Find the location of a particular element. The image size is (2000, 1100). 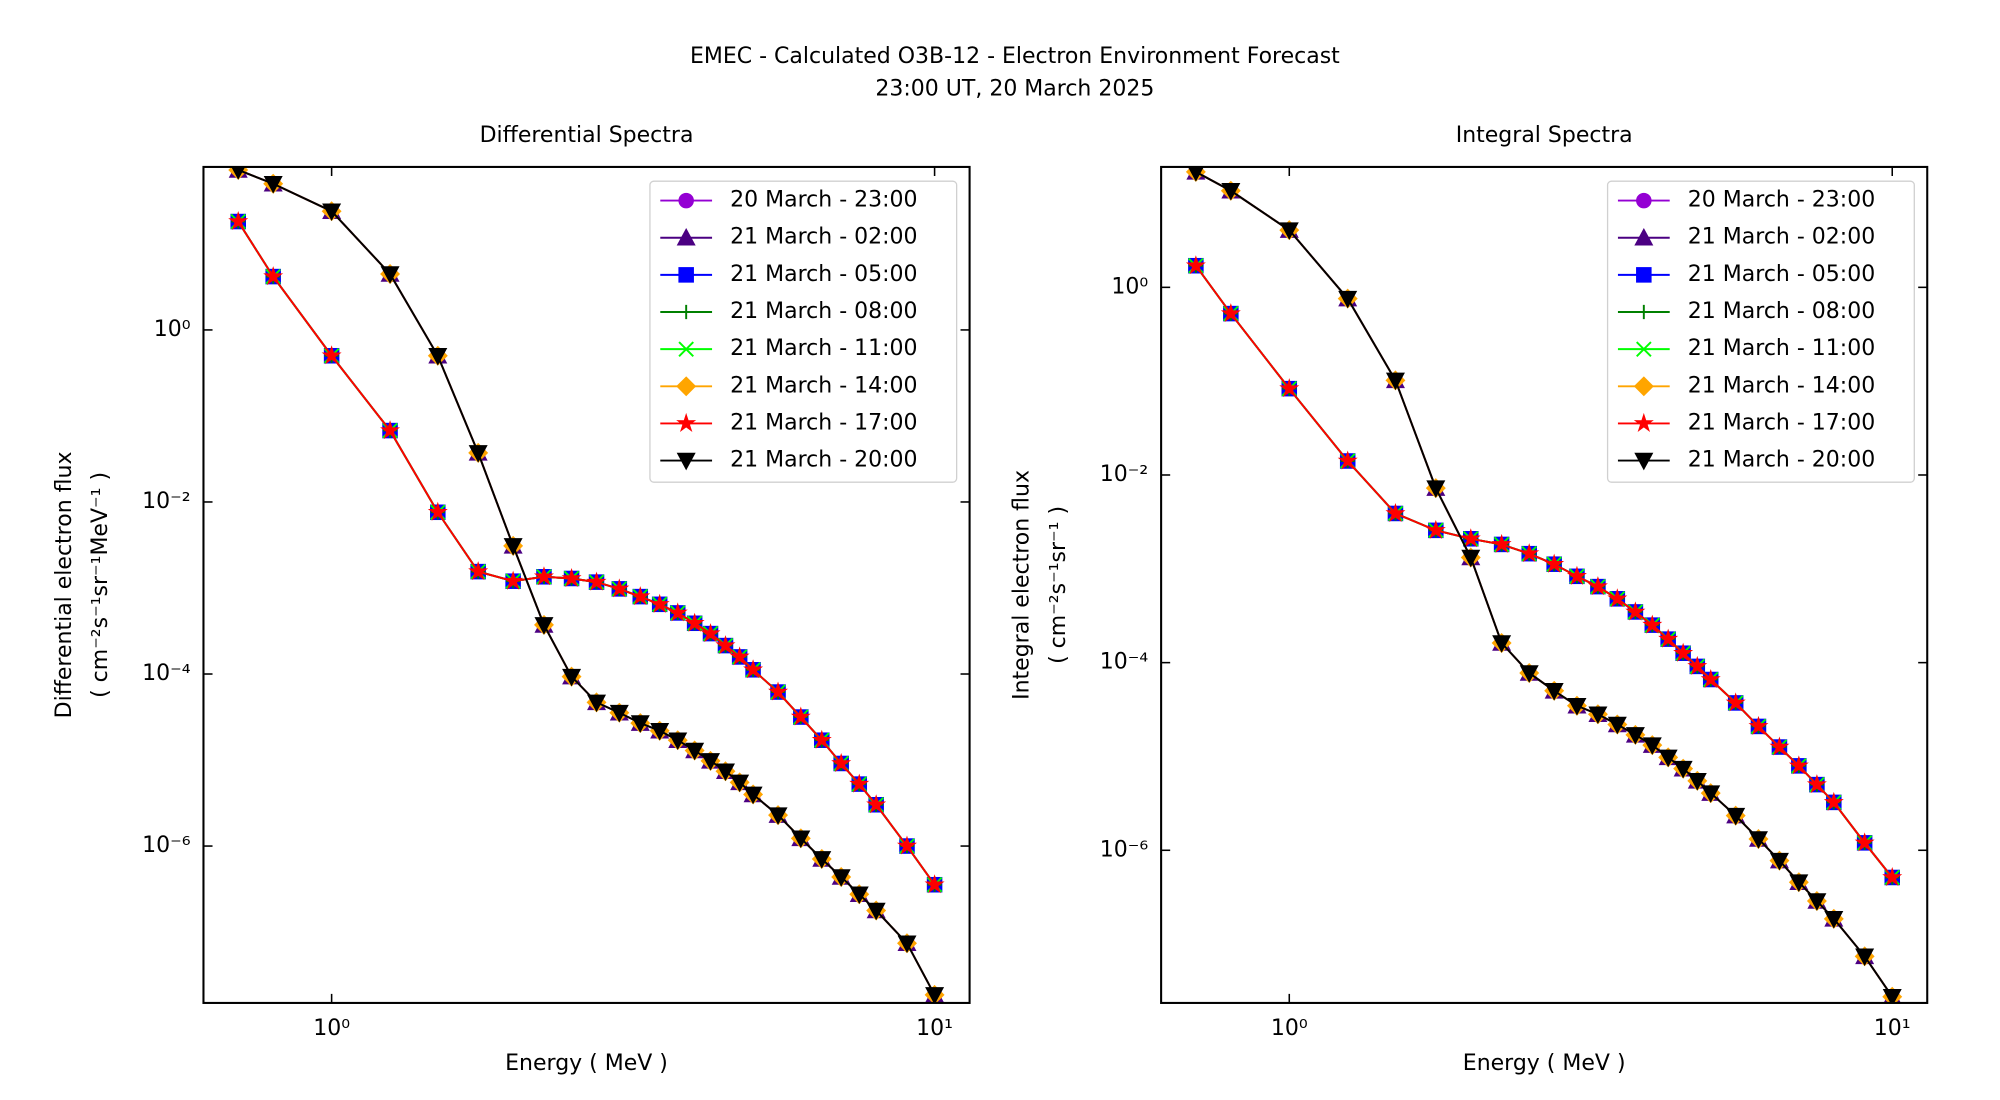

x-tick-label: 10⁰ is located at coordinates (331, 1028).